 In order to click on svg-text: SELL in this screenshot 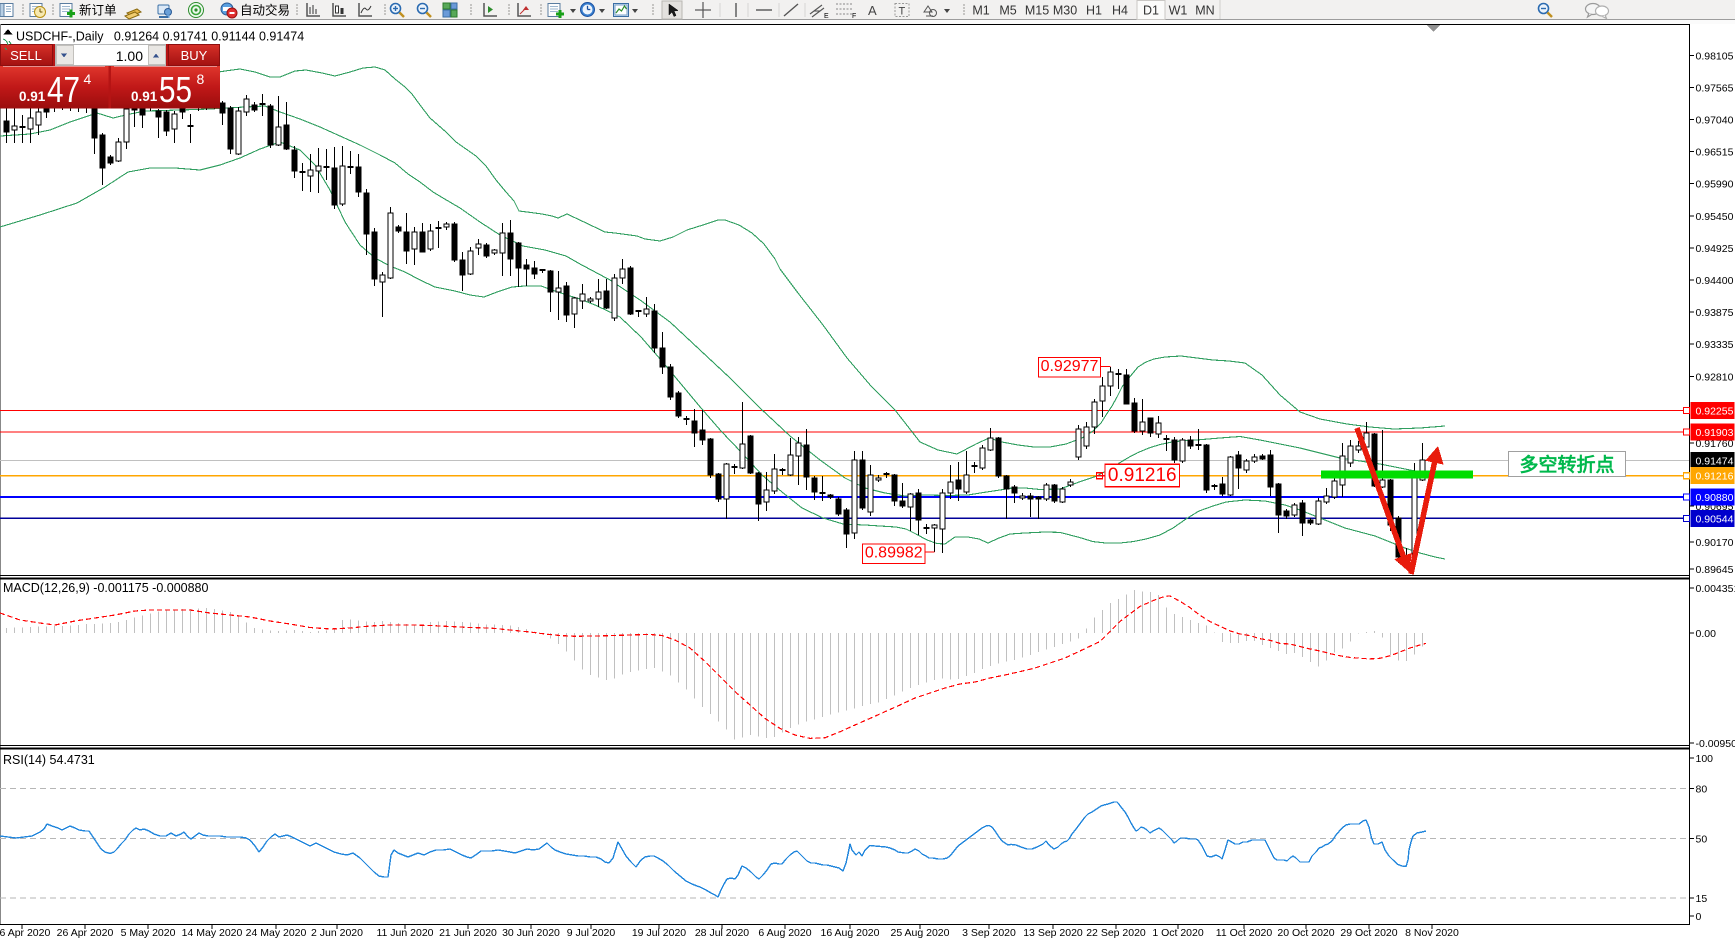, I will do `click(26, 55)`.